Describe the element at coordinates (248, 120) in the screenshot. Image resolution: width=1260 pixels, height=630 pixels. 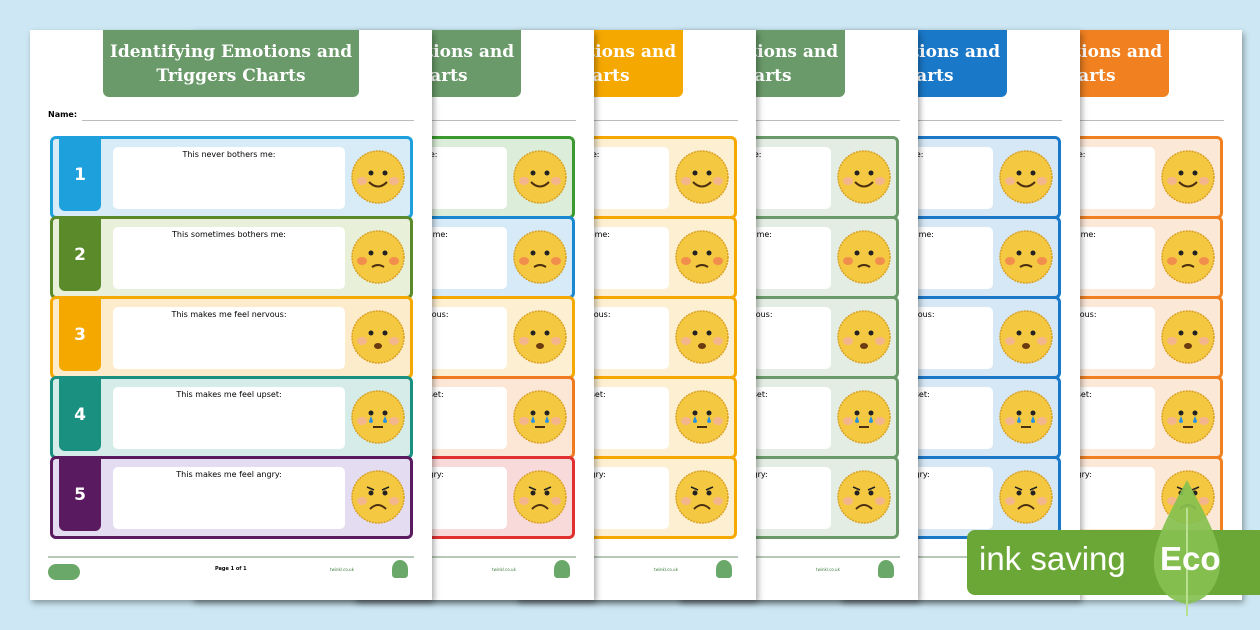
I see `name-line` at that location.